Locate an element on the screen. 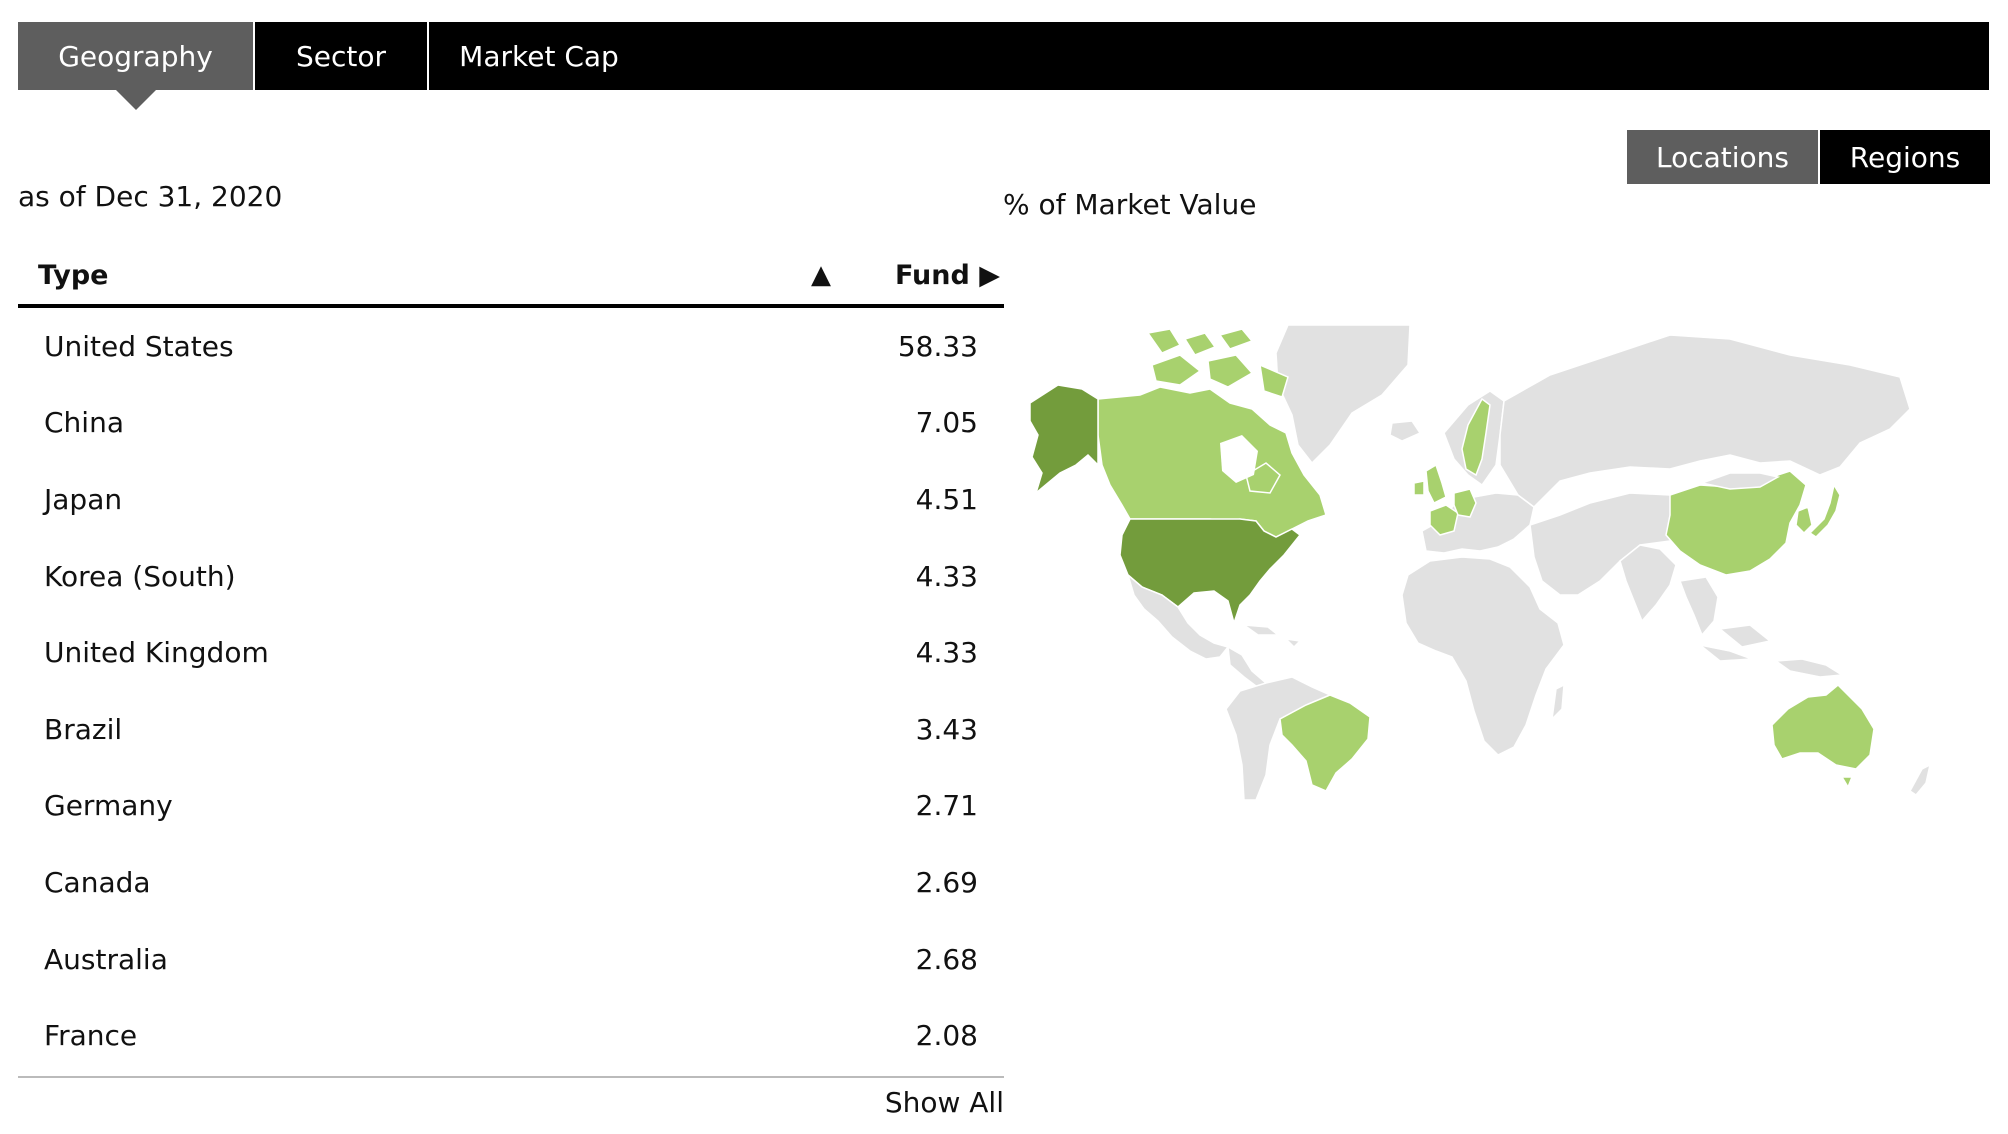 Image resolution: width=2008 pixels, height=1134 pixels. view-toggle: Locations Regions is located at coordinates (1808, 157).